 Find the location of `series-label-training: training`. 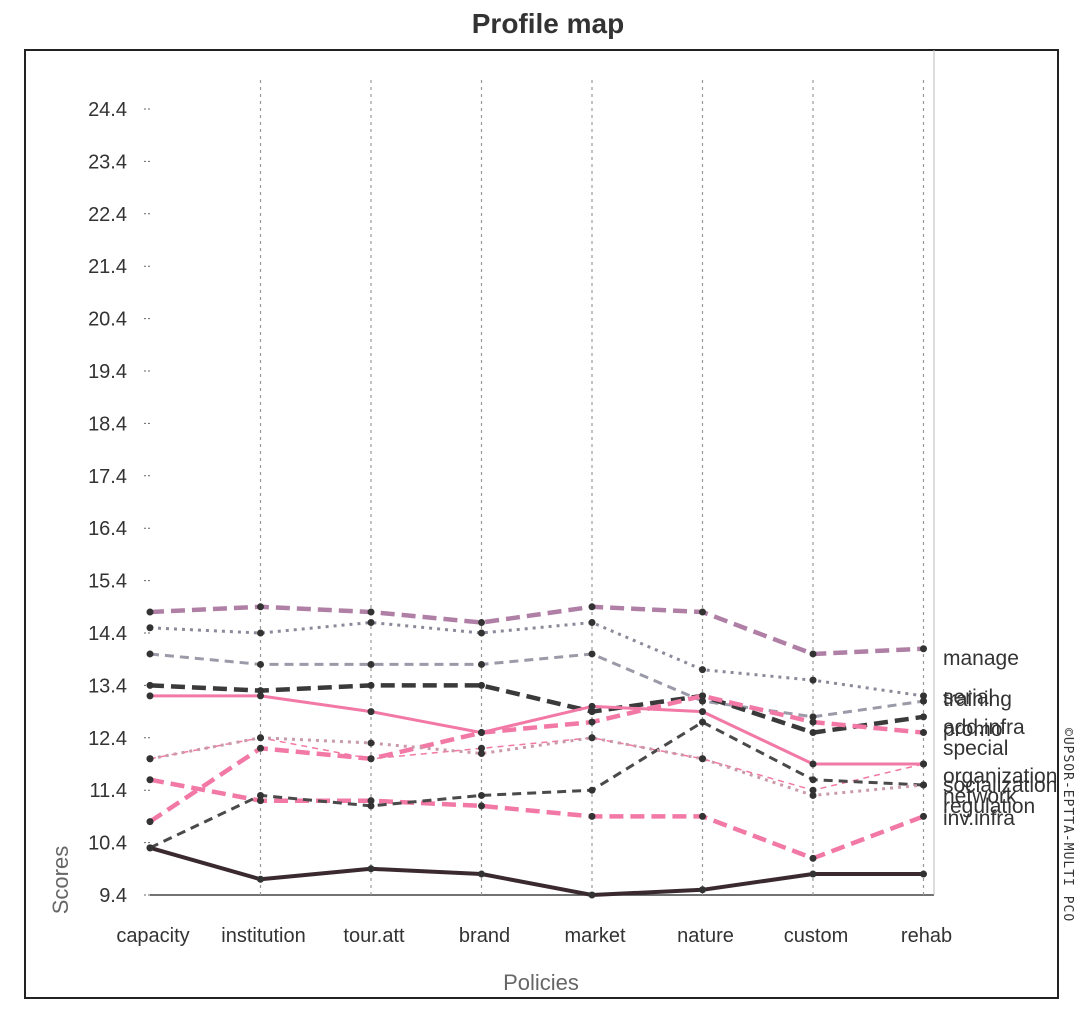

series-label-training: training is located at coordinates (977, 699).